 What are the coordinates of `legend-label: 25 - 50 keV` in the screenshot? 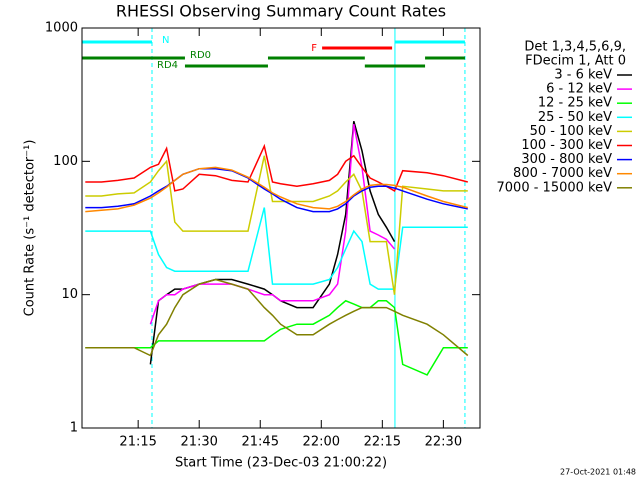 It's located at (575, 117).